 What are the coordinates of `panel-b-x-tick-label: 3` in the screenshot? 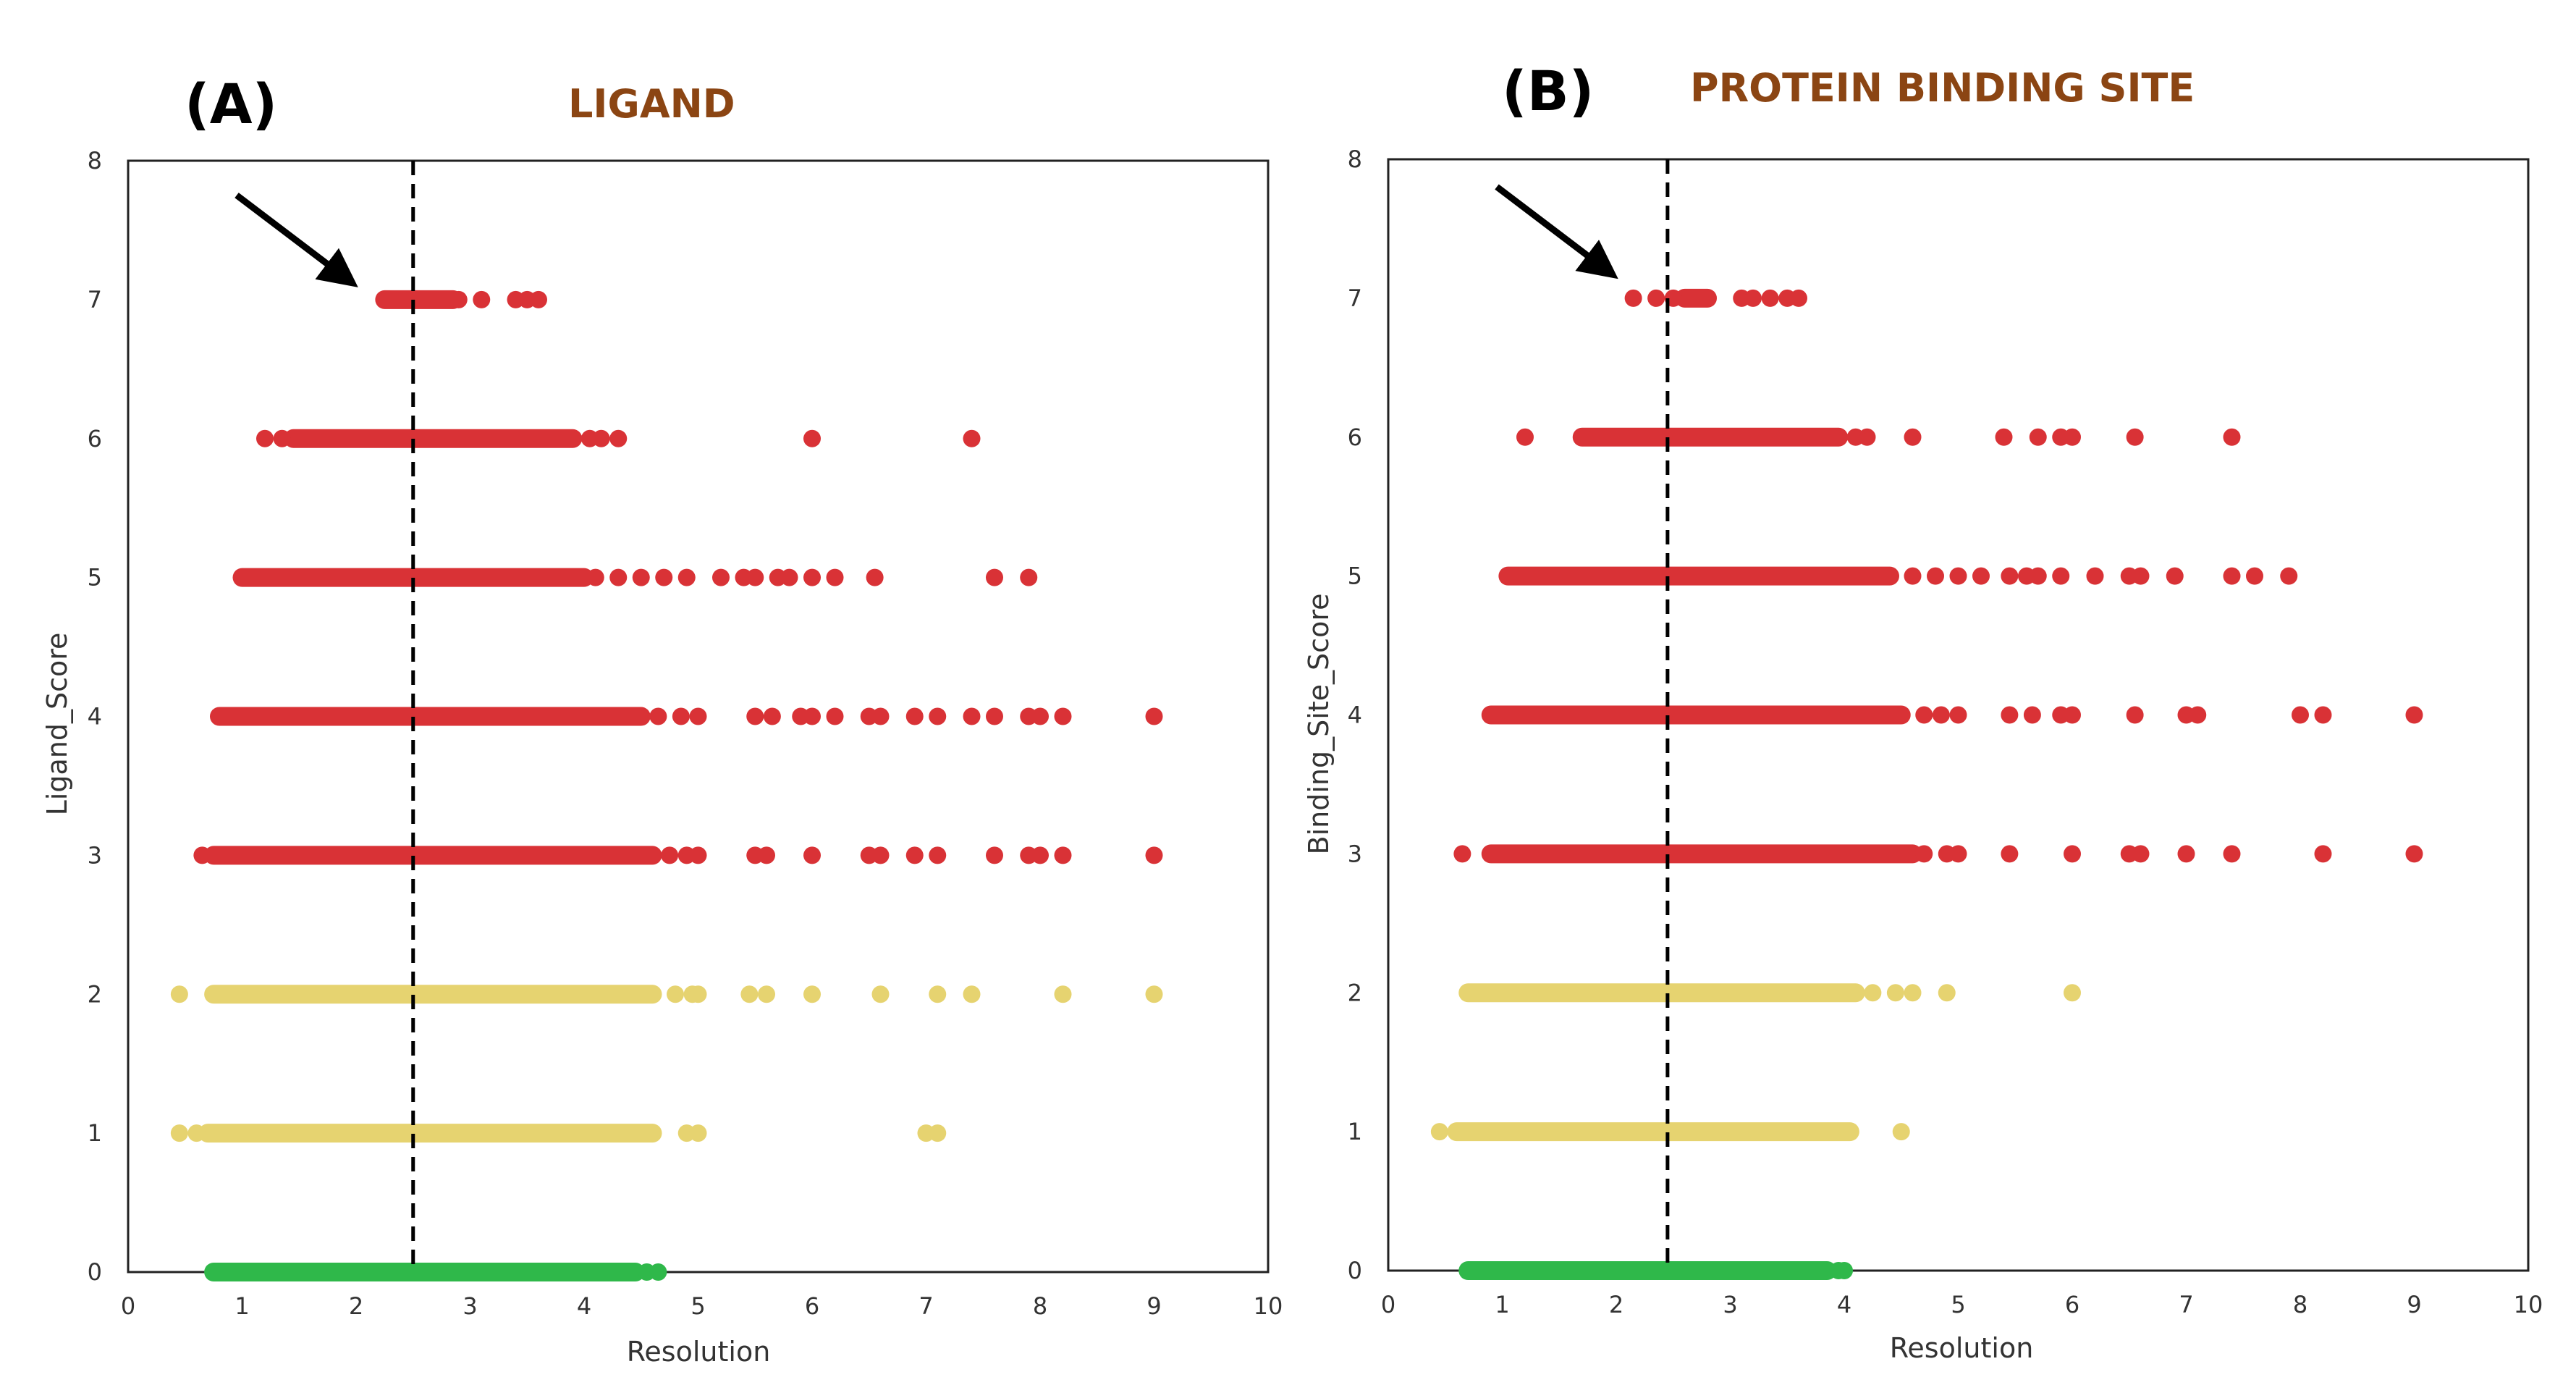 It's located at (1730, 1305).